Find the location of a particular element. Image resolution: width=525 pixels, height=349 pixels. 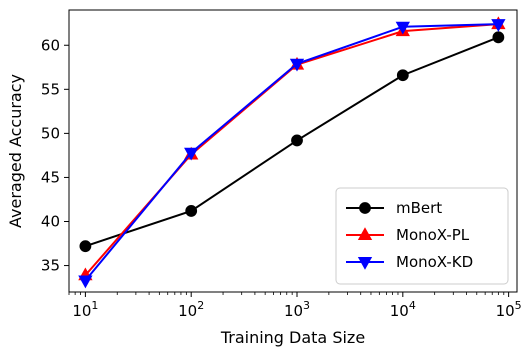

x-axis: 10¹ 10² 10³ 10⁴ 10⁵ is located at coordinates (295, 306).